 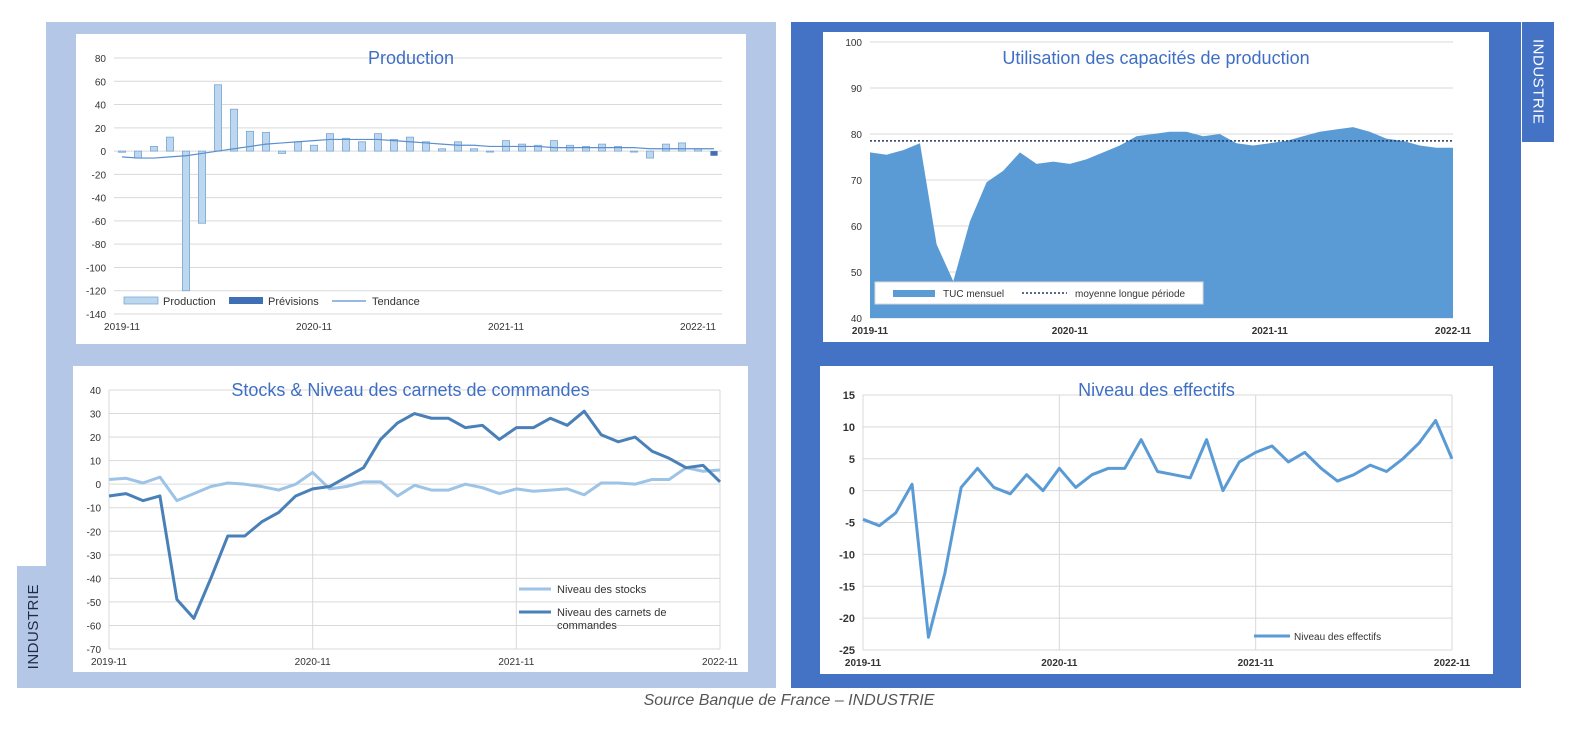 I want to click on legend-swatch-tuc, so click(x=914, y=293).